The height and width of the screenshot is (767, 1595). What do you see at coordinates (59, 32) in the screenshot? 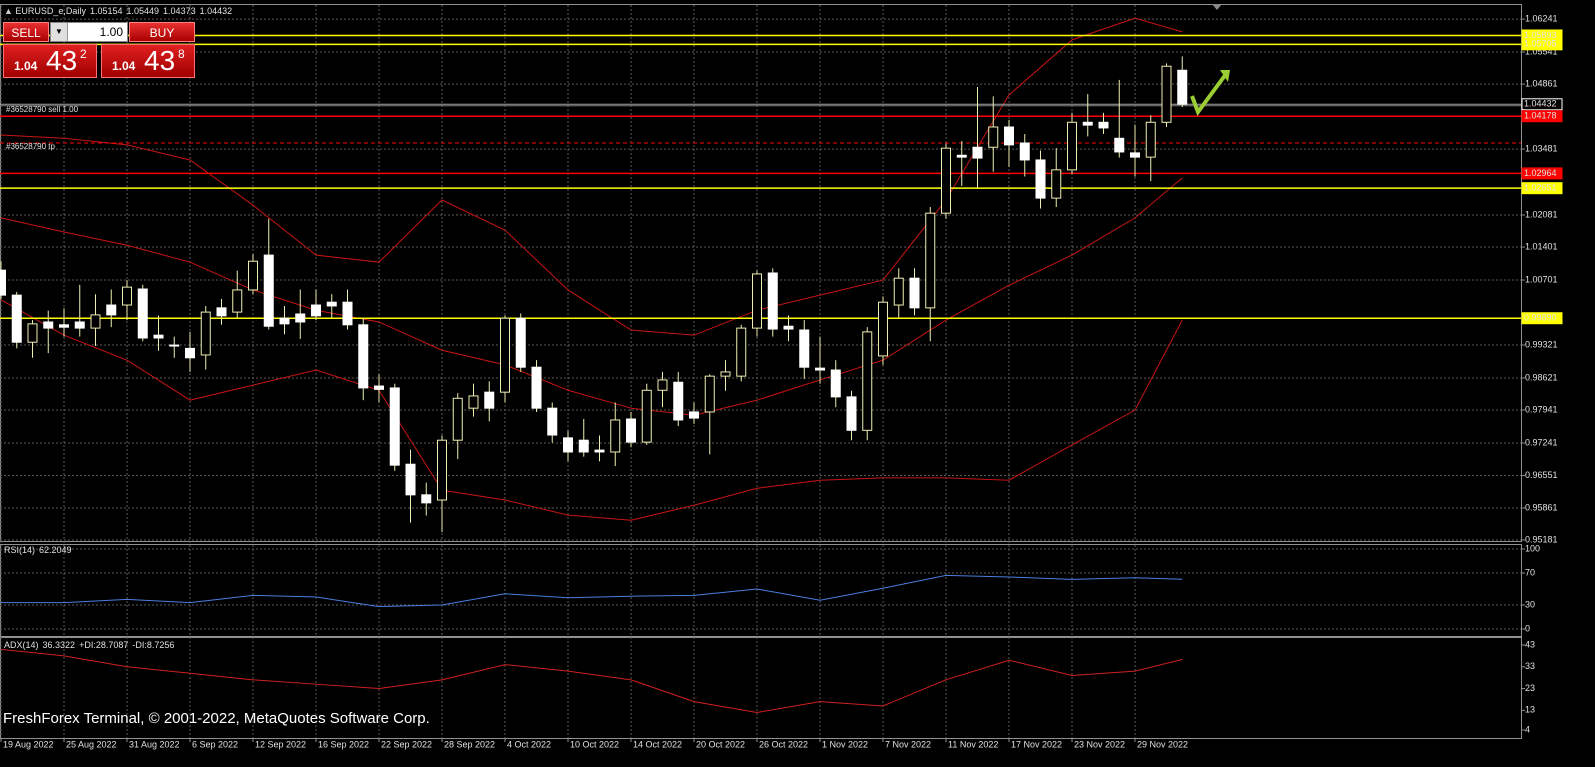
I see `lot-dropdown: ▼` at bounding box center [59, 32].